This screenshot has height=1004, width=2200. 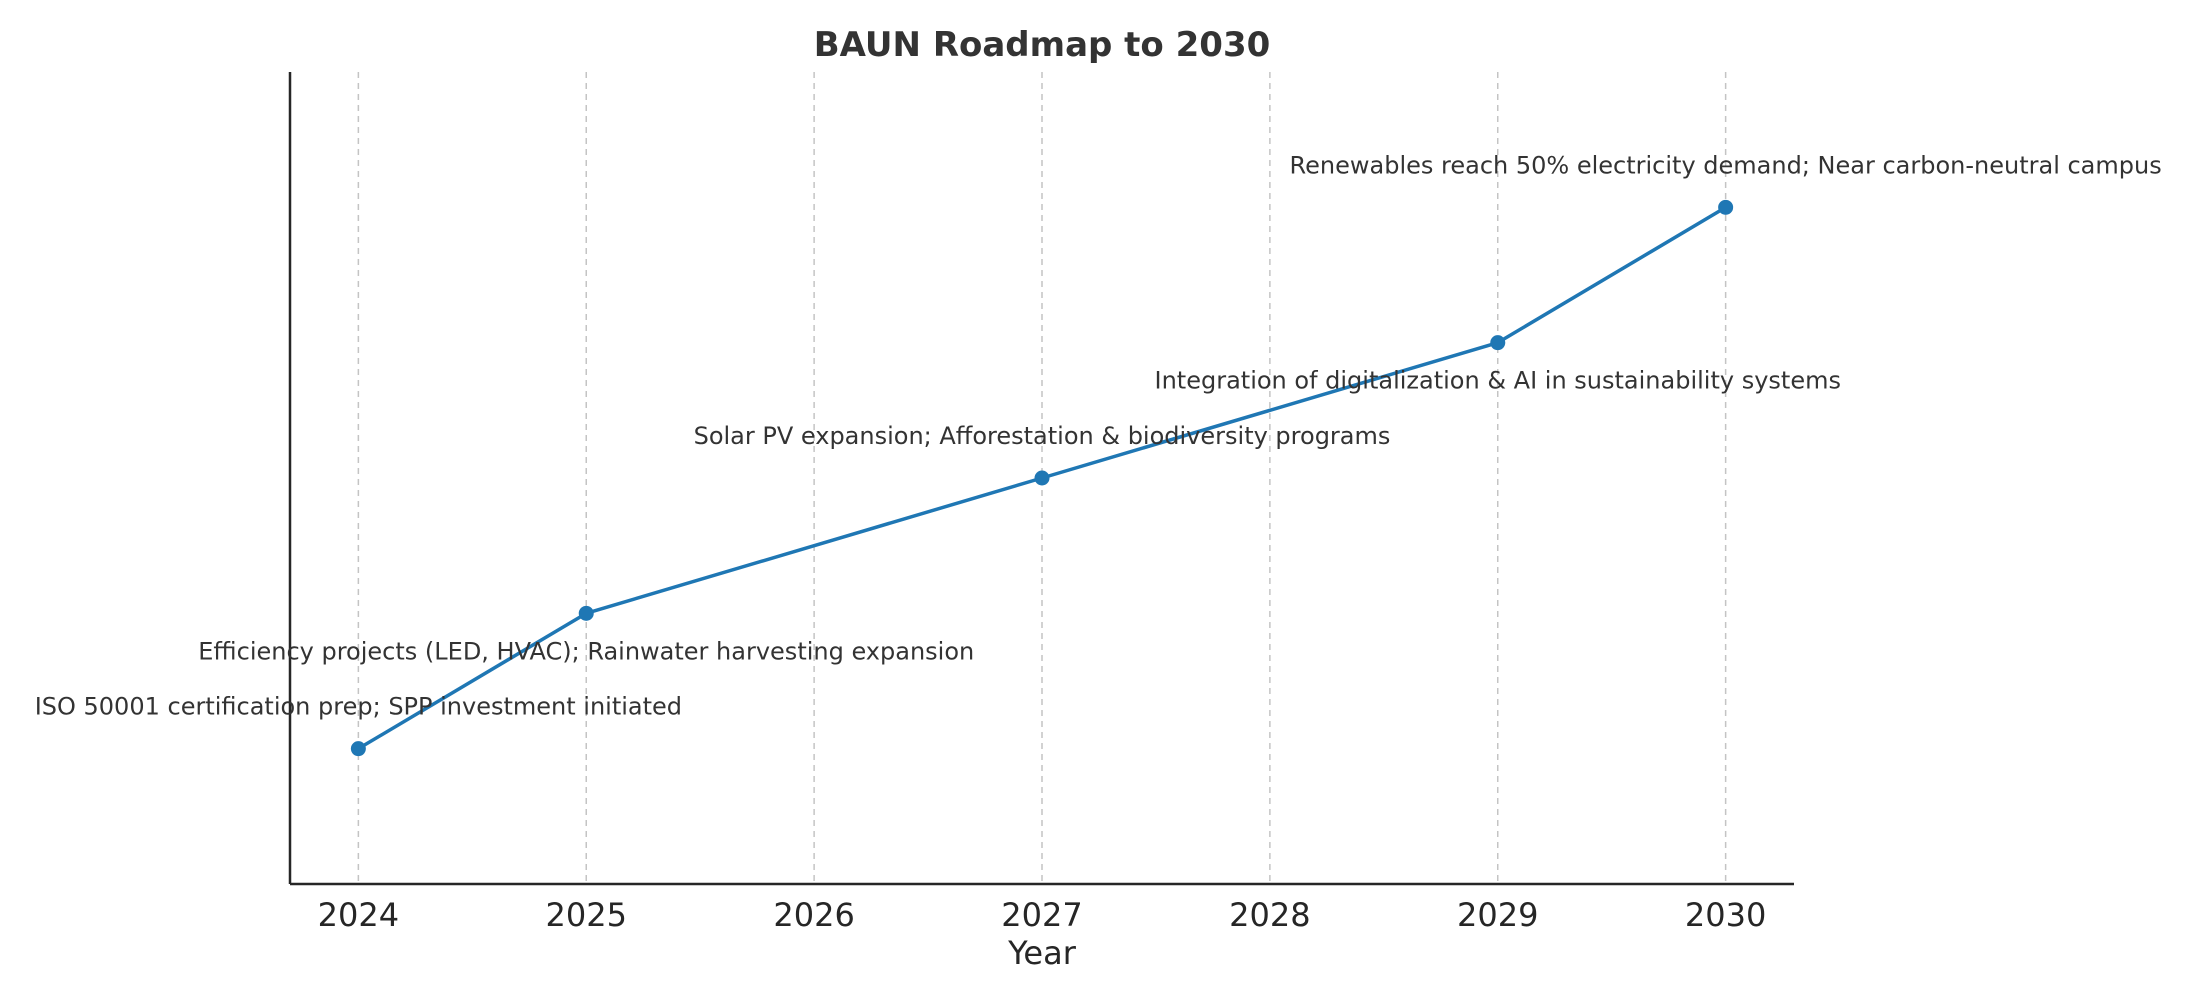 What do you see at coordinates (1042, 45) in the screenshot?
I see `chart-title: BAUN Roadmap to 2030` at bounding box center [1042, 45].